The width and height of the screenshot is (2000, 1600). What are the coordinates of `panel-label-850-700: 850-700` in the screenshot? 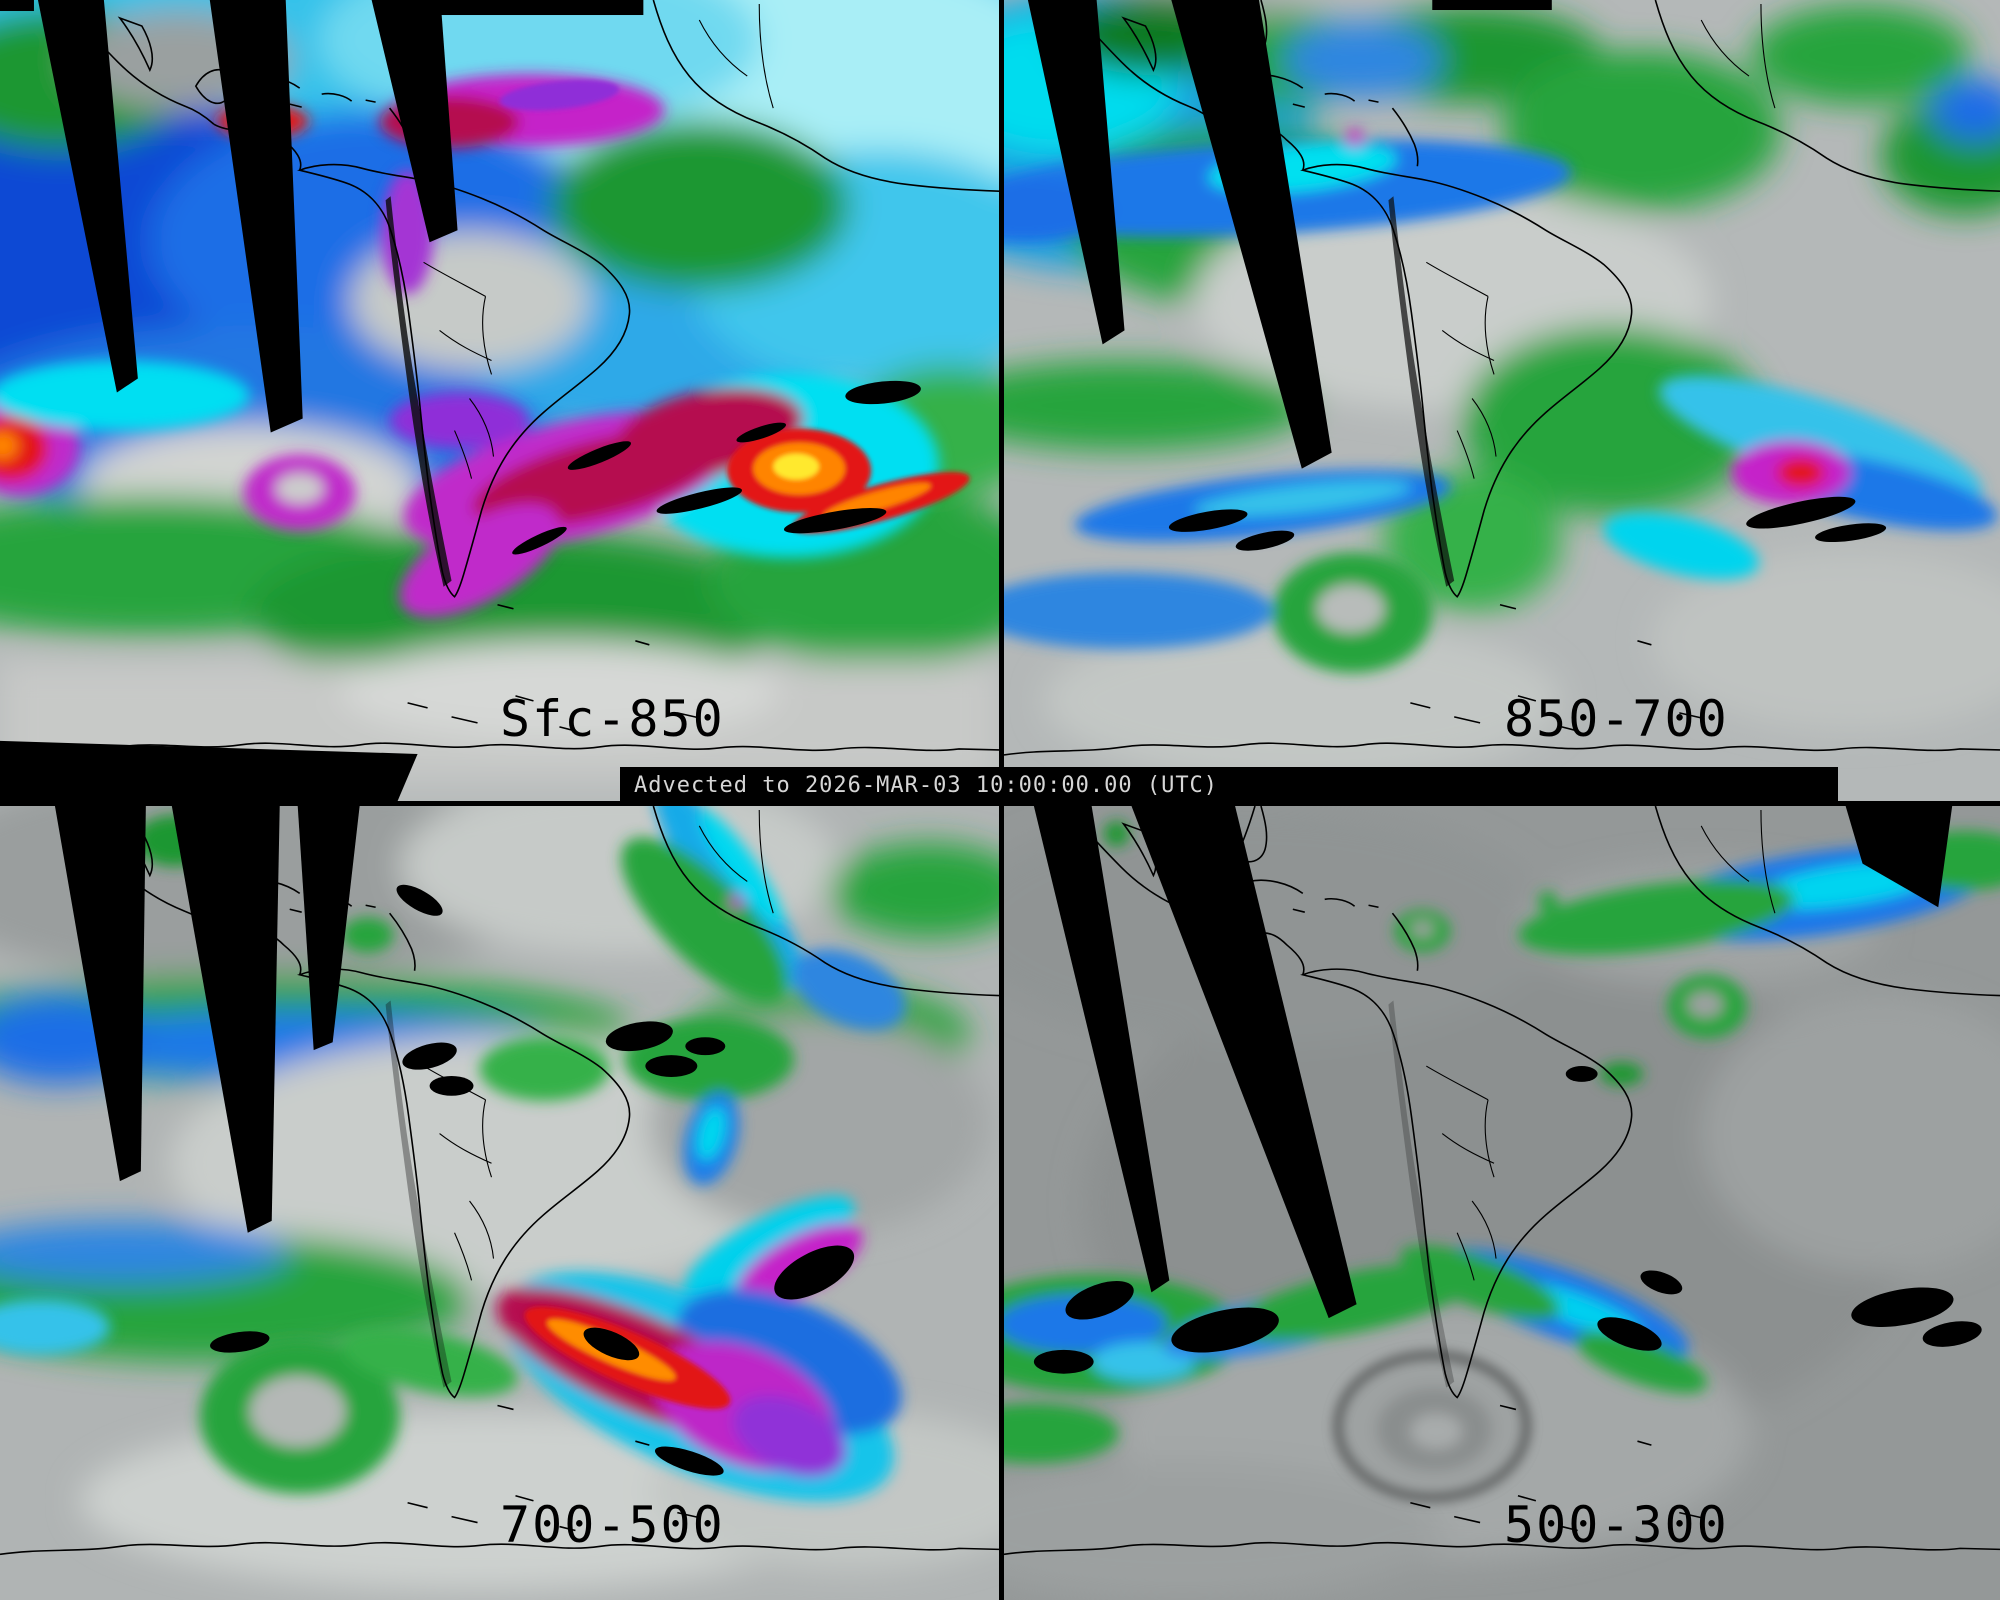 It's located at (1616, 719).